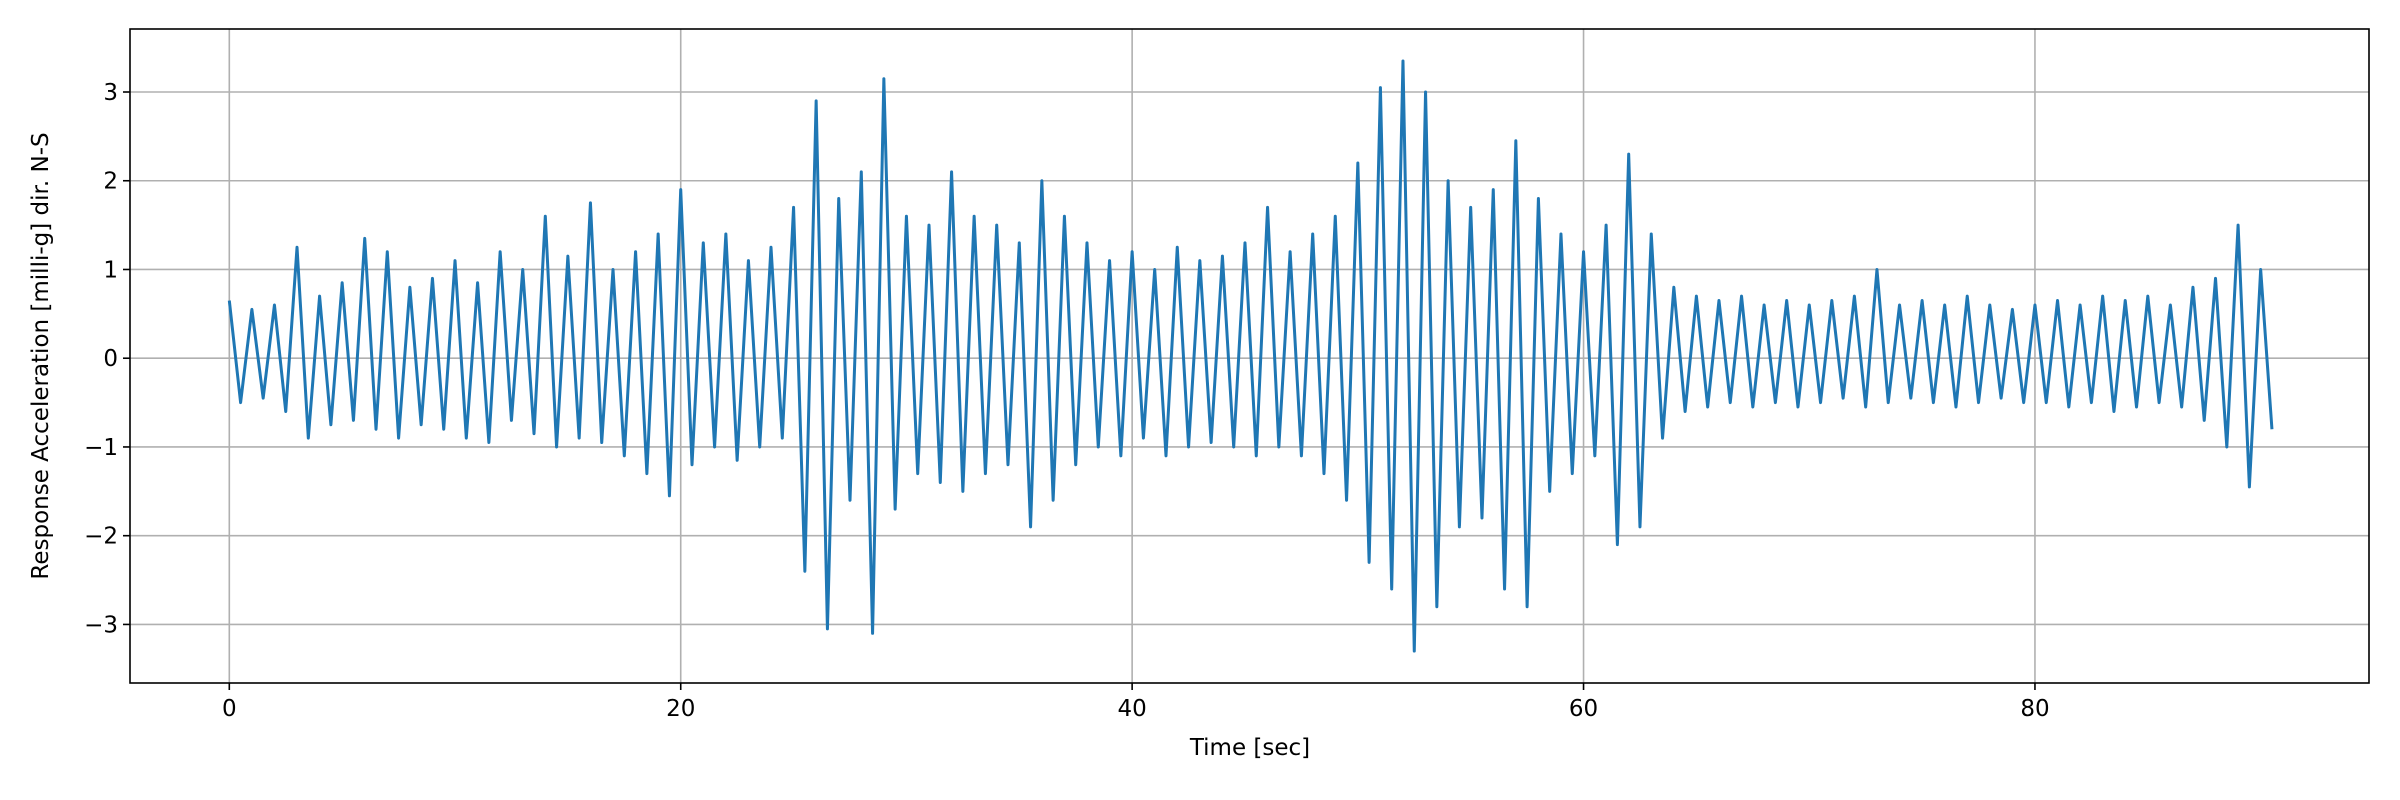 Image resolution: width=2400 pixels, height=800 pixels. What do you see at coordinates (1249, 748) in the screenshot?
I see `x-axis-label: Time [sec]` at bounding box center [1249, 748].